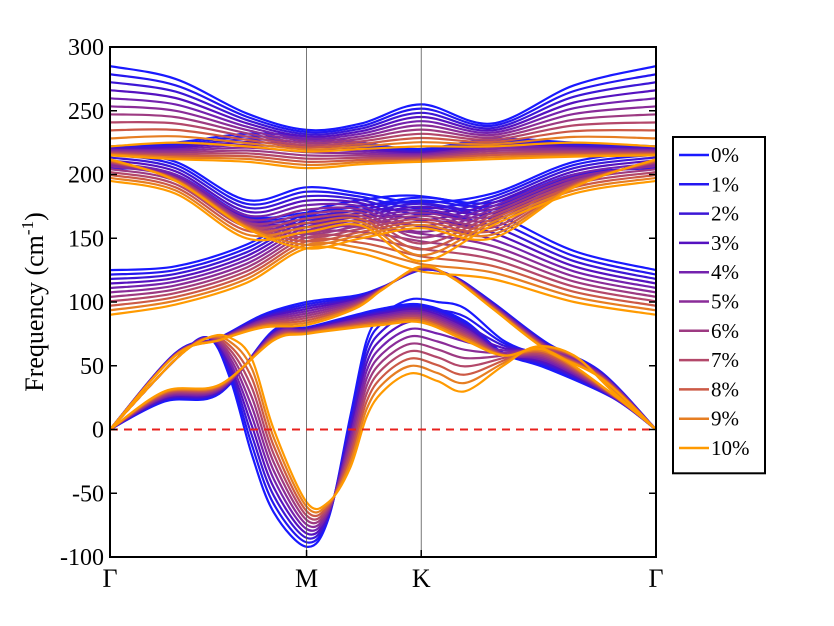 This screenshot has height=626, width=834. I want to click on curve-O4-5pct, so click(383, 151).